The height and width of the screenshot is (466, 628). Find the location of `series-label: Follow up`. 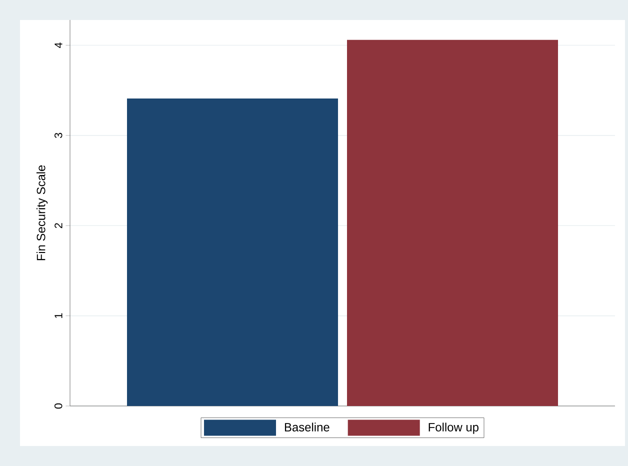

series-label: Follow up is located at coordinates (453, 428).